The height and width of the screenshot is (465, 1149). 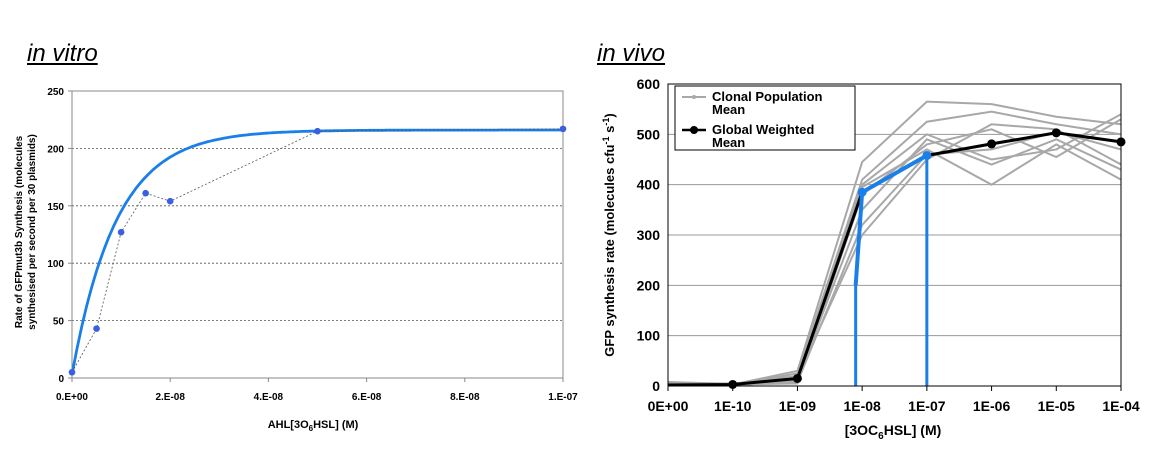 I want to click on right-y-tick-label: 600, so click(x=649, y=84).